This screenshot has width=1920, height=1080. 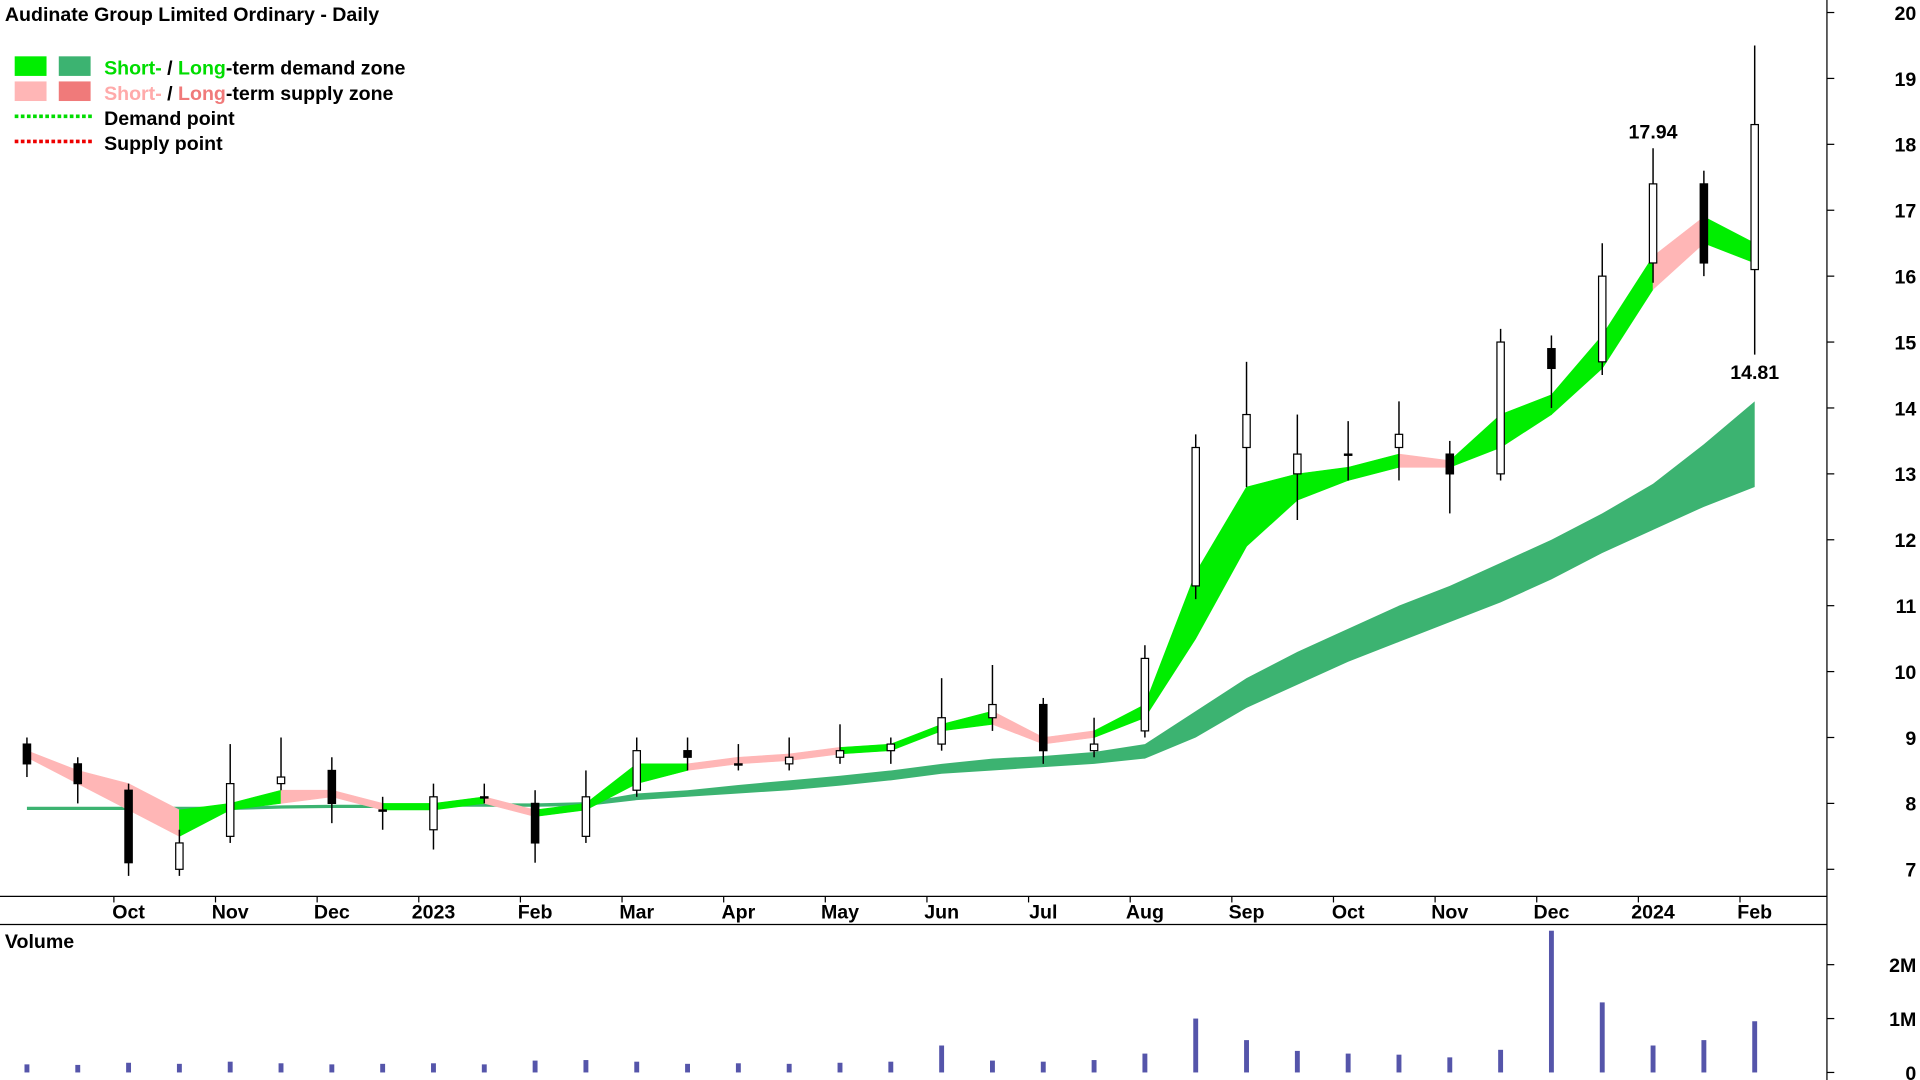 What do you see at coordinates (1348, 912) in the screenshot?
I see `x-tick-label: Oct` at bounding box center [1348, 912].